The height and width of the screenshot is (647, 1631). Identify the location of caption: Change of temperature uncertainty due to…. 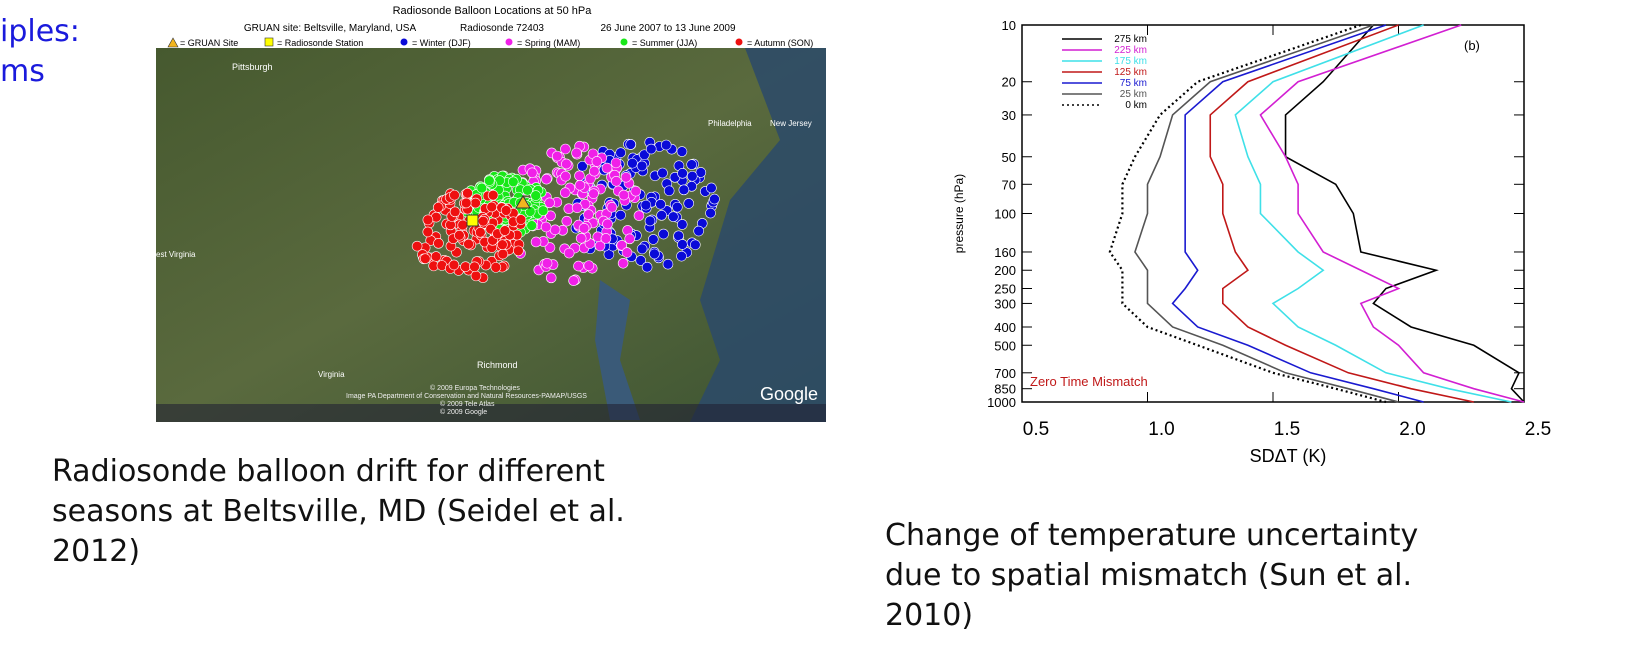
(1151, 576).